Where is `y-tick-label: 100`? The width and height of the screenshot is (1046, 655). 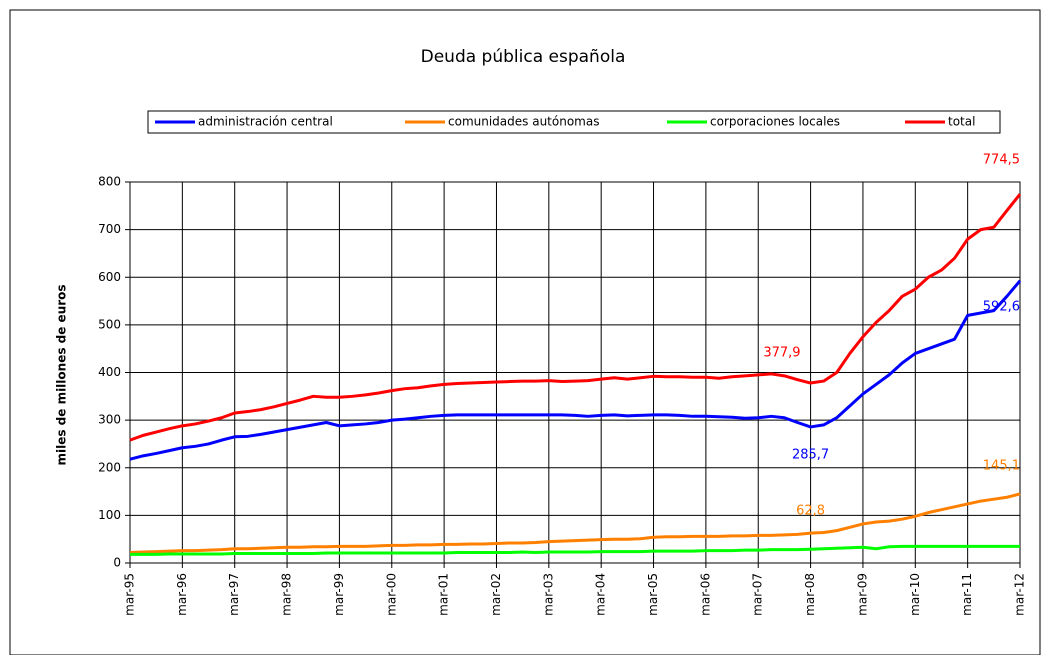
y-tick-label: 100 is located at coordinates (109, 515).